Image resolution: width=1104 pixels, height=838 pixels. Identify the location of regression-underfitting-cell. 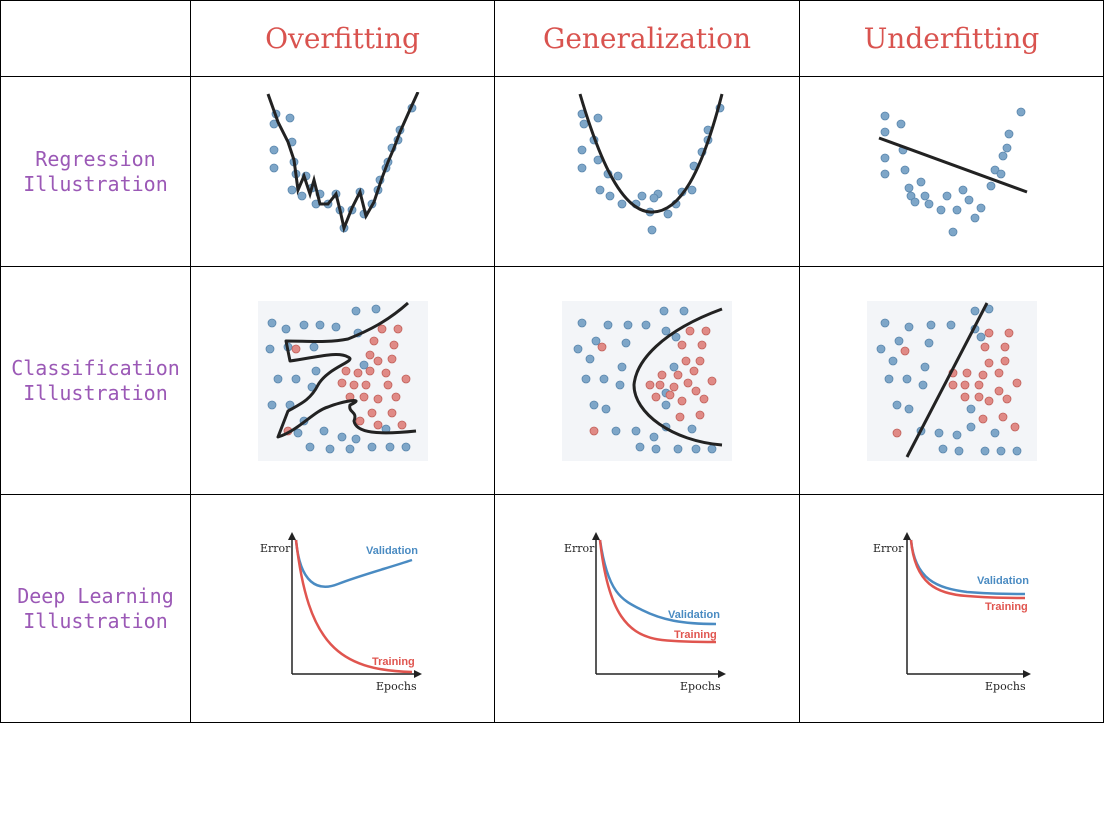
(951, 171).